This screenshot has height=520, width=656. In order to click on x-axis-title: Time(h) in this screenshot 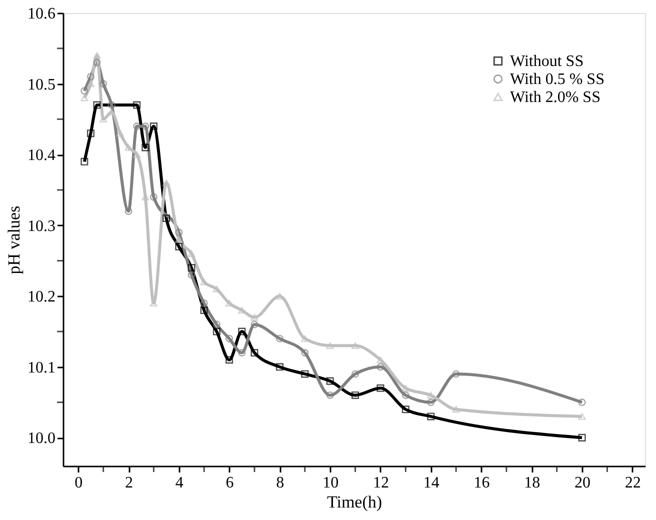, I will do `click(354, 502)`.